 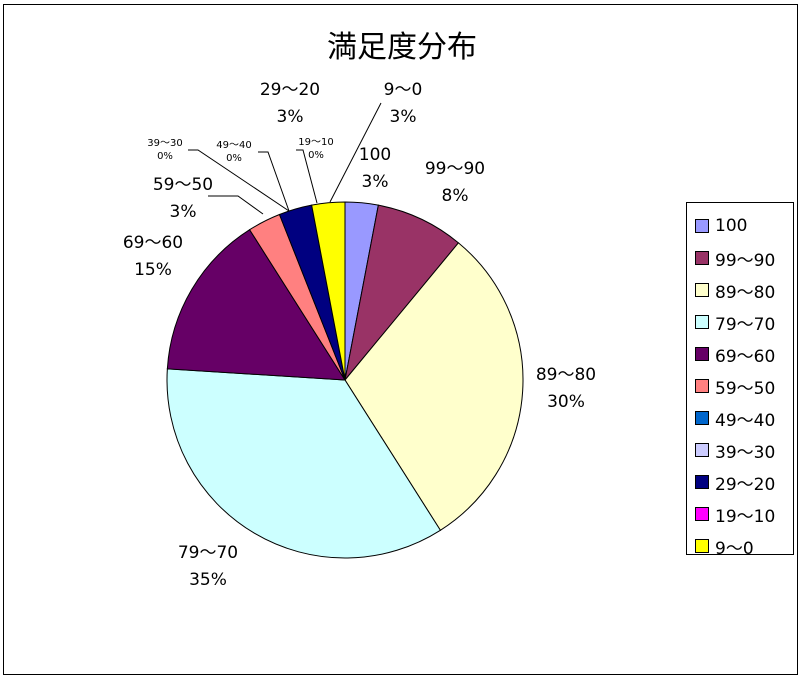 I want to click on data-label-category-1: 100, so click(x=375, y=155).